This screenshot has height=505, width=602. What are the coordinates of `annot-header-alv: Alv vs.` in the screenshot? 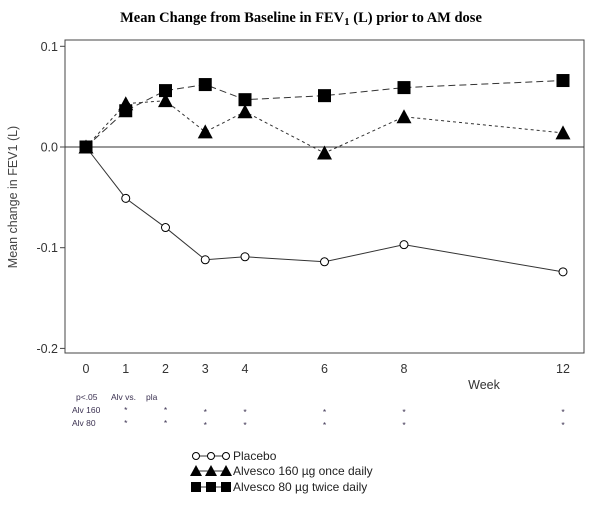 It's located at (123, 397).